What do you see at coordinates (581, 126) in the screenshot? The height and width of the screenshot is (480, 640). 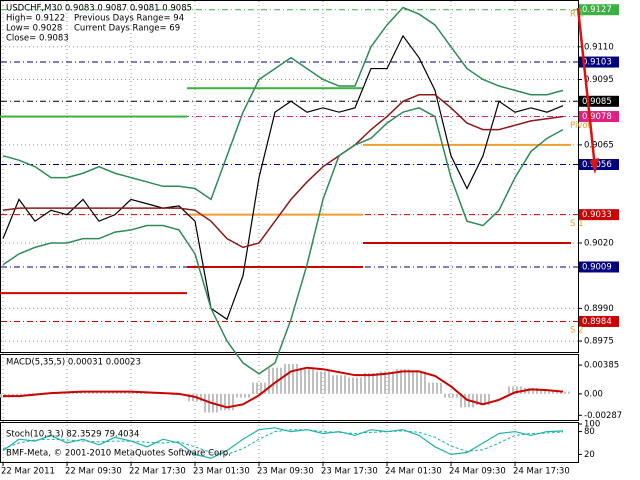 I see `level-annotation: Pivot` at bounding box center [581, 126].